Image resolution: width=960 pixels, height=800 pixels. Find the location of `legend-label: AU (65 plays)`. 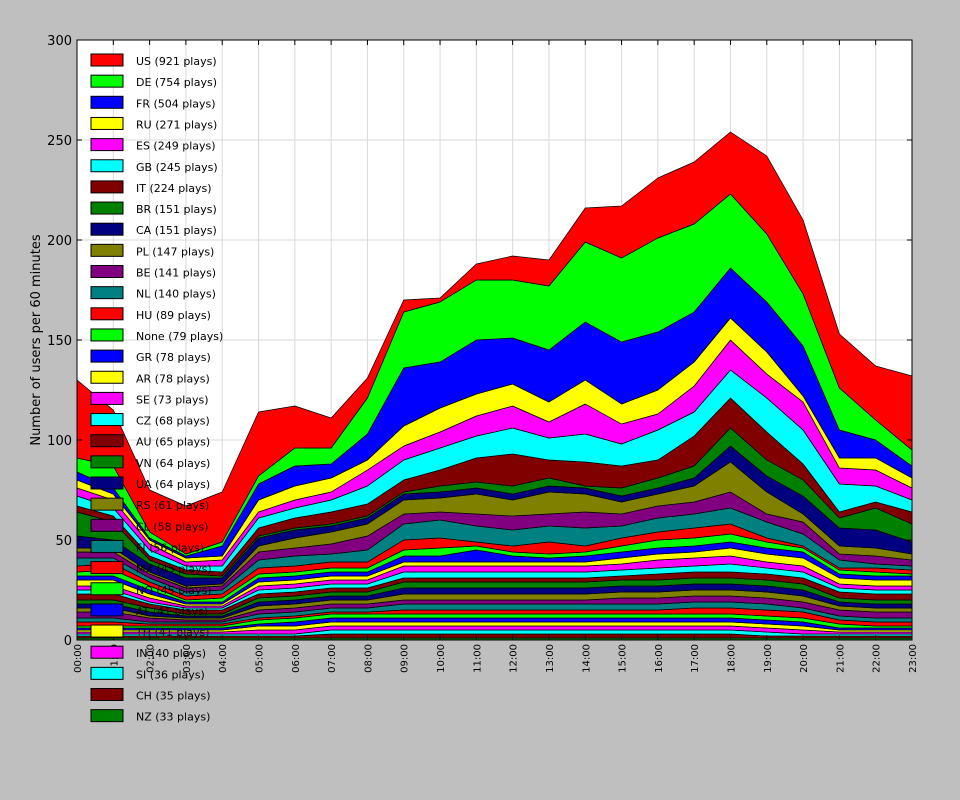

legend-label: AU (65 plays) is located at coordinates (173, 442).